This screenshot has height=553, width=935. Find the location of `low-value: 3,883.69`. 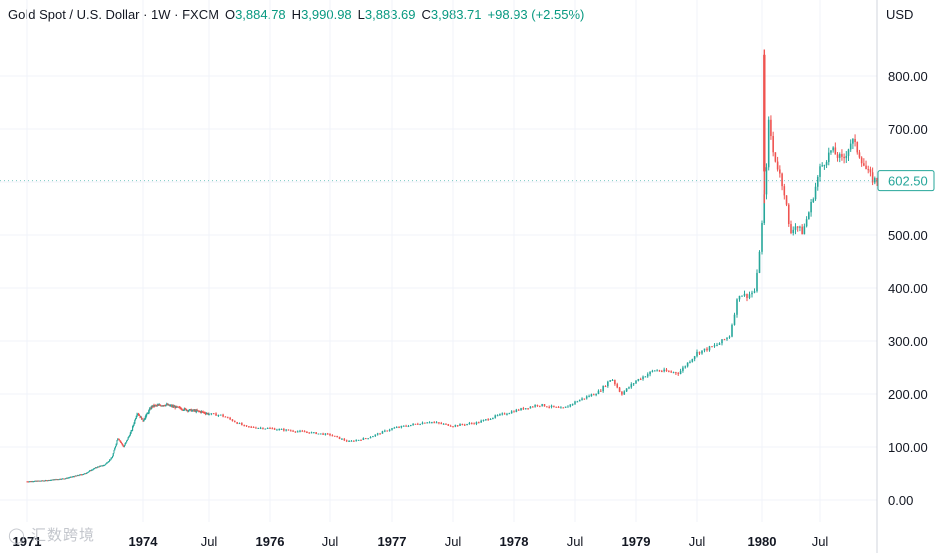

low-value: 3,883.69 is located at coordinates (390, 14).